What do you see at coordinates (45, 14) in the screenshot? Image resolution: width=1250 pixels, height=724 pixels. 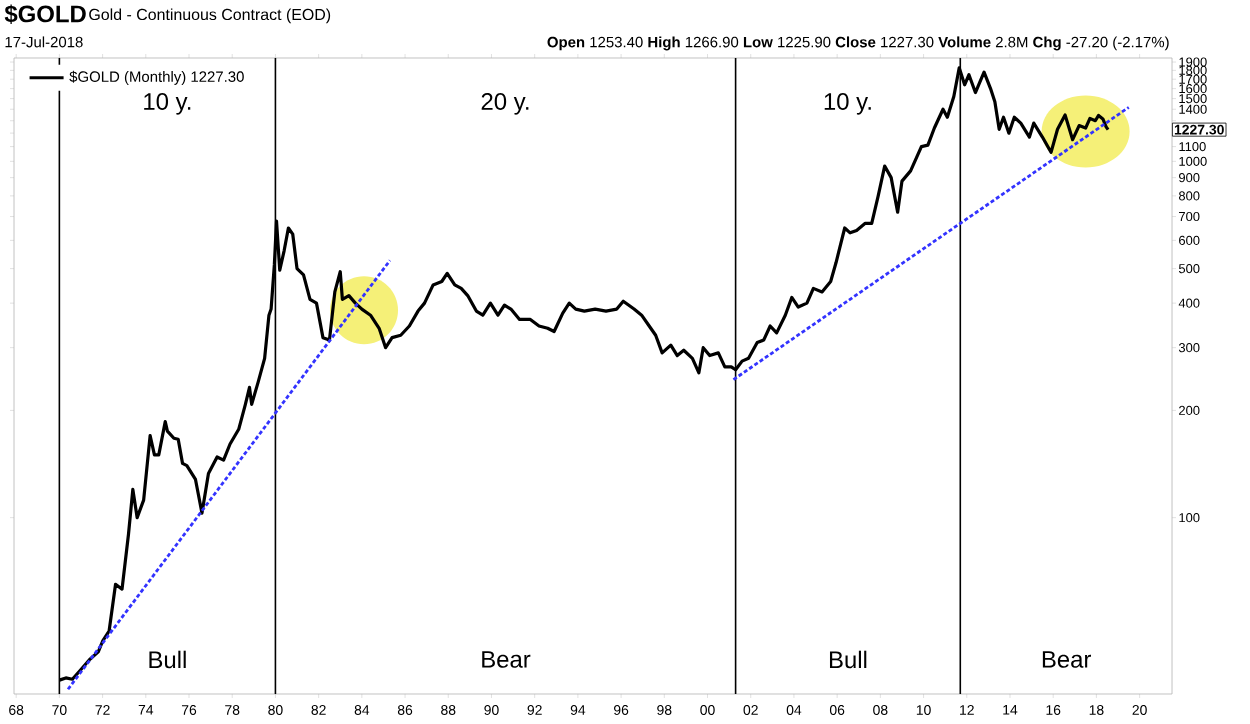 I see `chart-title: $GOLD` at bounding box center [45, 14].